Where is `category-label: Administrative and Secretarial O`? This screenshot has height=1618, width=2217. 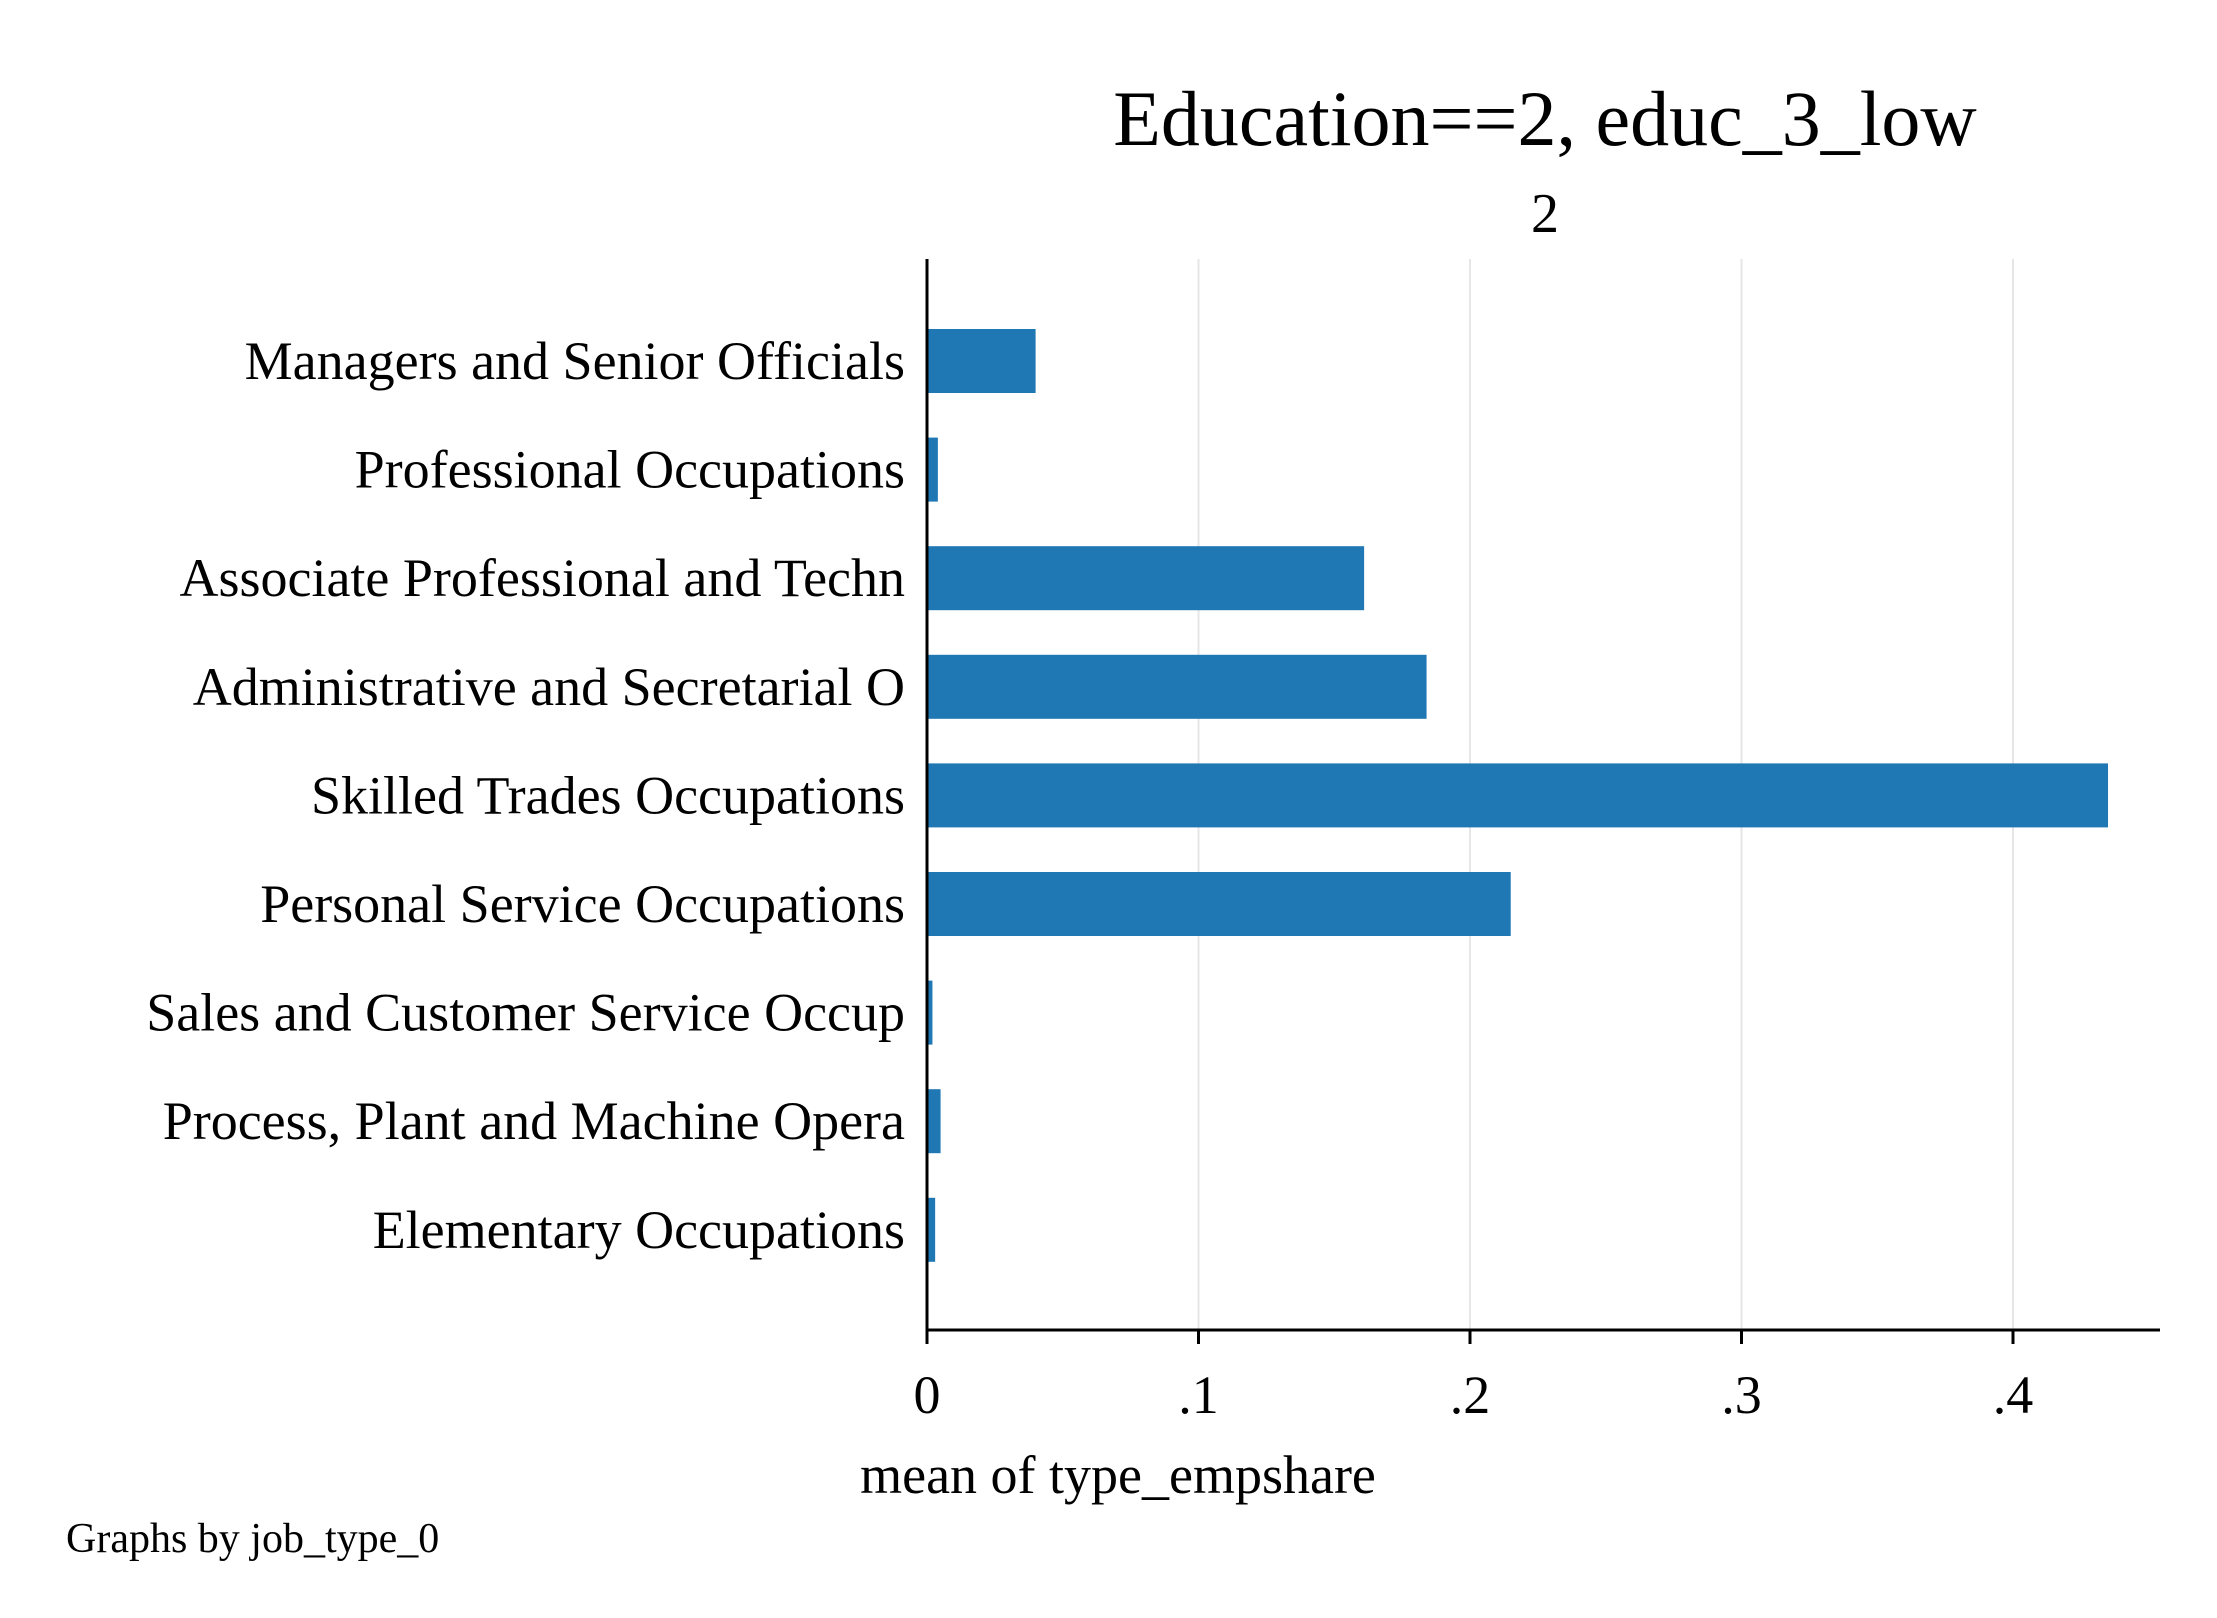 category-label: Administrative and Secretarial O is located at coordinates (549, 687).